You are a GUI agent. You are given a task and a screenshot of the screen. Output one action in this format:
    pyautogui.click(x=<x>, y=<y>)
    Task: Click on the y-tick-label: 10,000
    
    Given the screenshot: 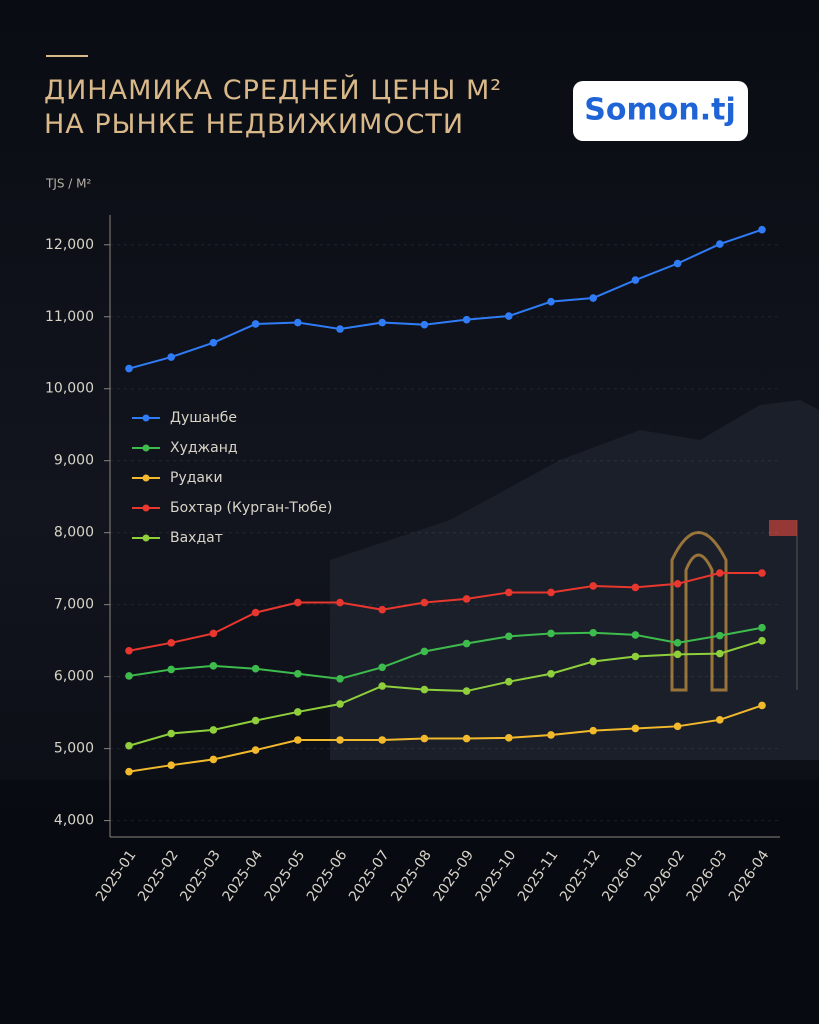 What is the action you would take?
    pyautogui.click(x=69, y=389)
    